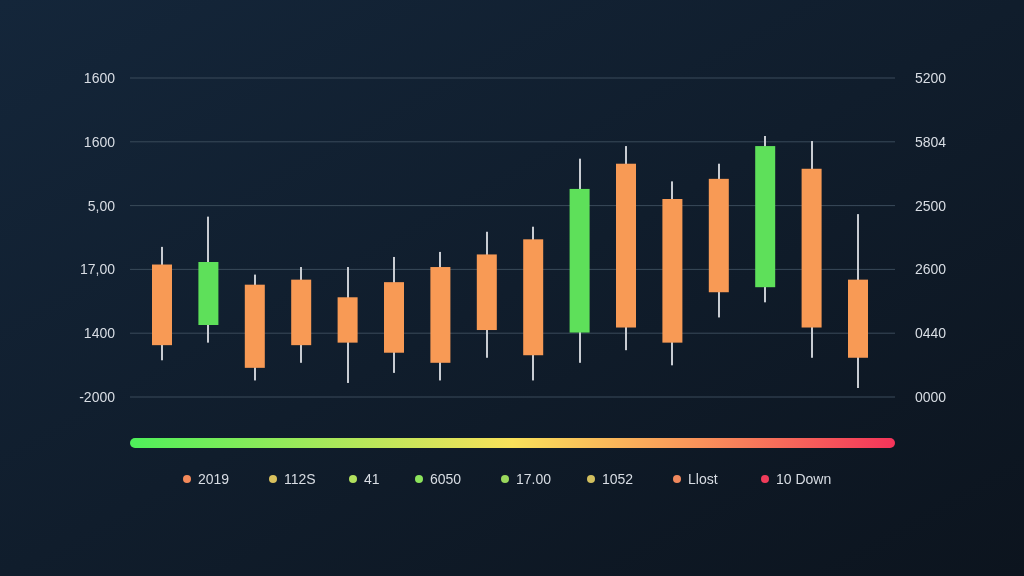 The width and height of the screenshot is (1024, 576). Describe the element at coordinates (372, 479) in the screenshot. I see `text: 41` at that location.